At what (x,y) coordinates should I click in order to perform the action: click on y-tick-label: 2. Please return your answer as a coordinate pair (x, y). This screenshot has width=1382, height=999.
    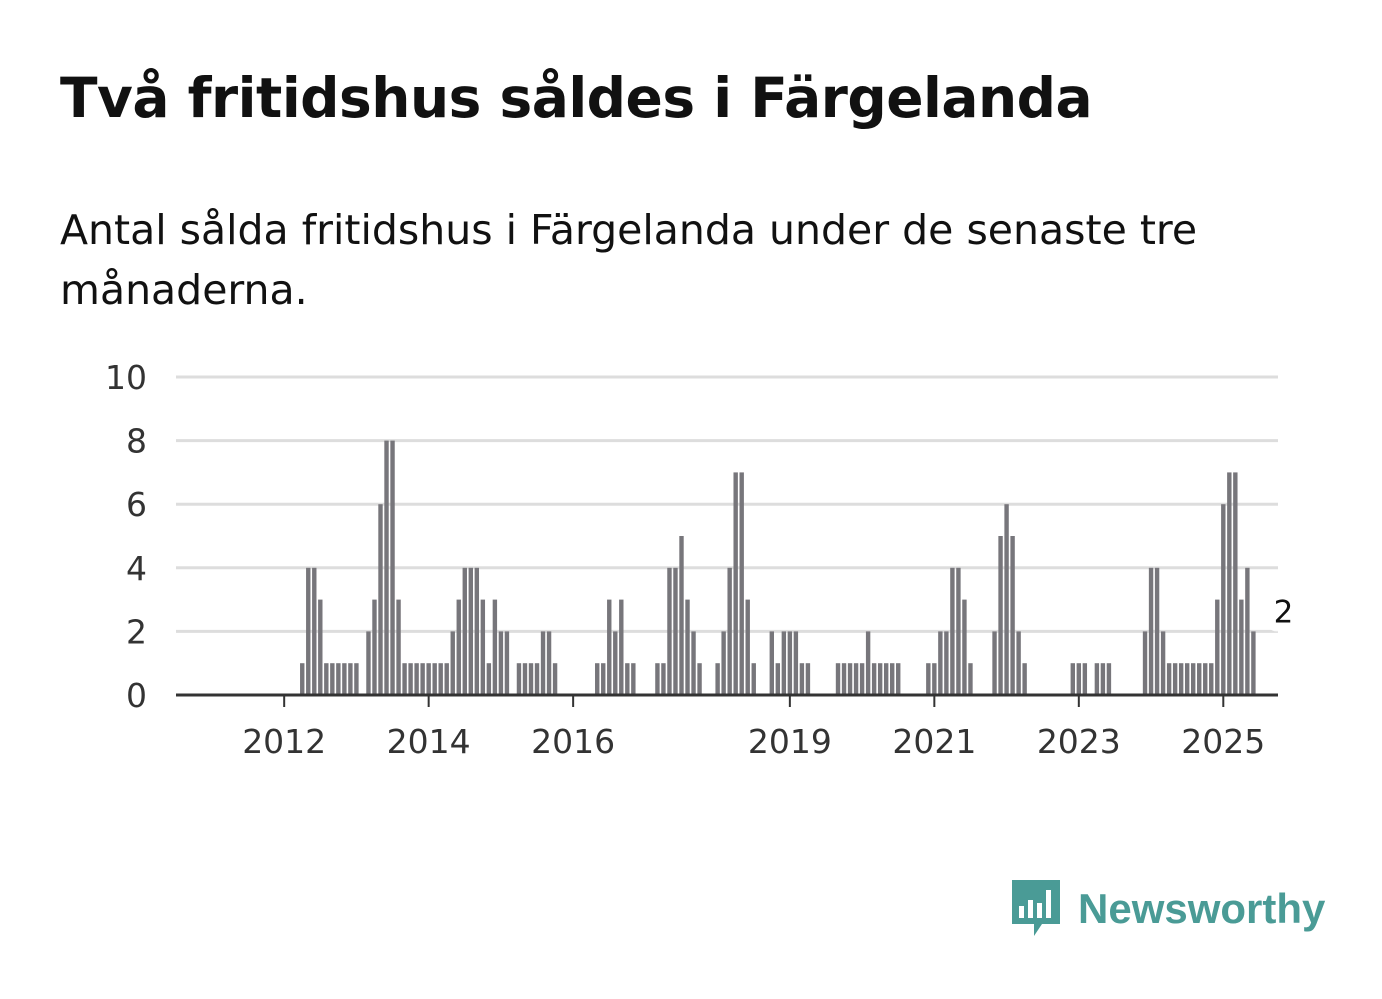
    Looking at the image, I should click on (136, 631).